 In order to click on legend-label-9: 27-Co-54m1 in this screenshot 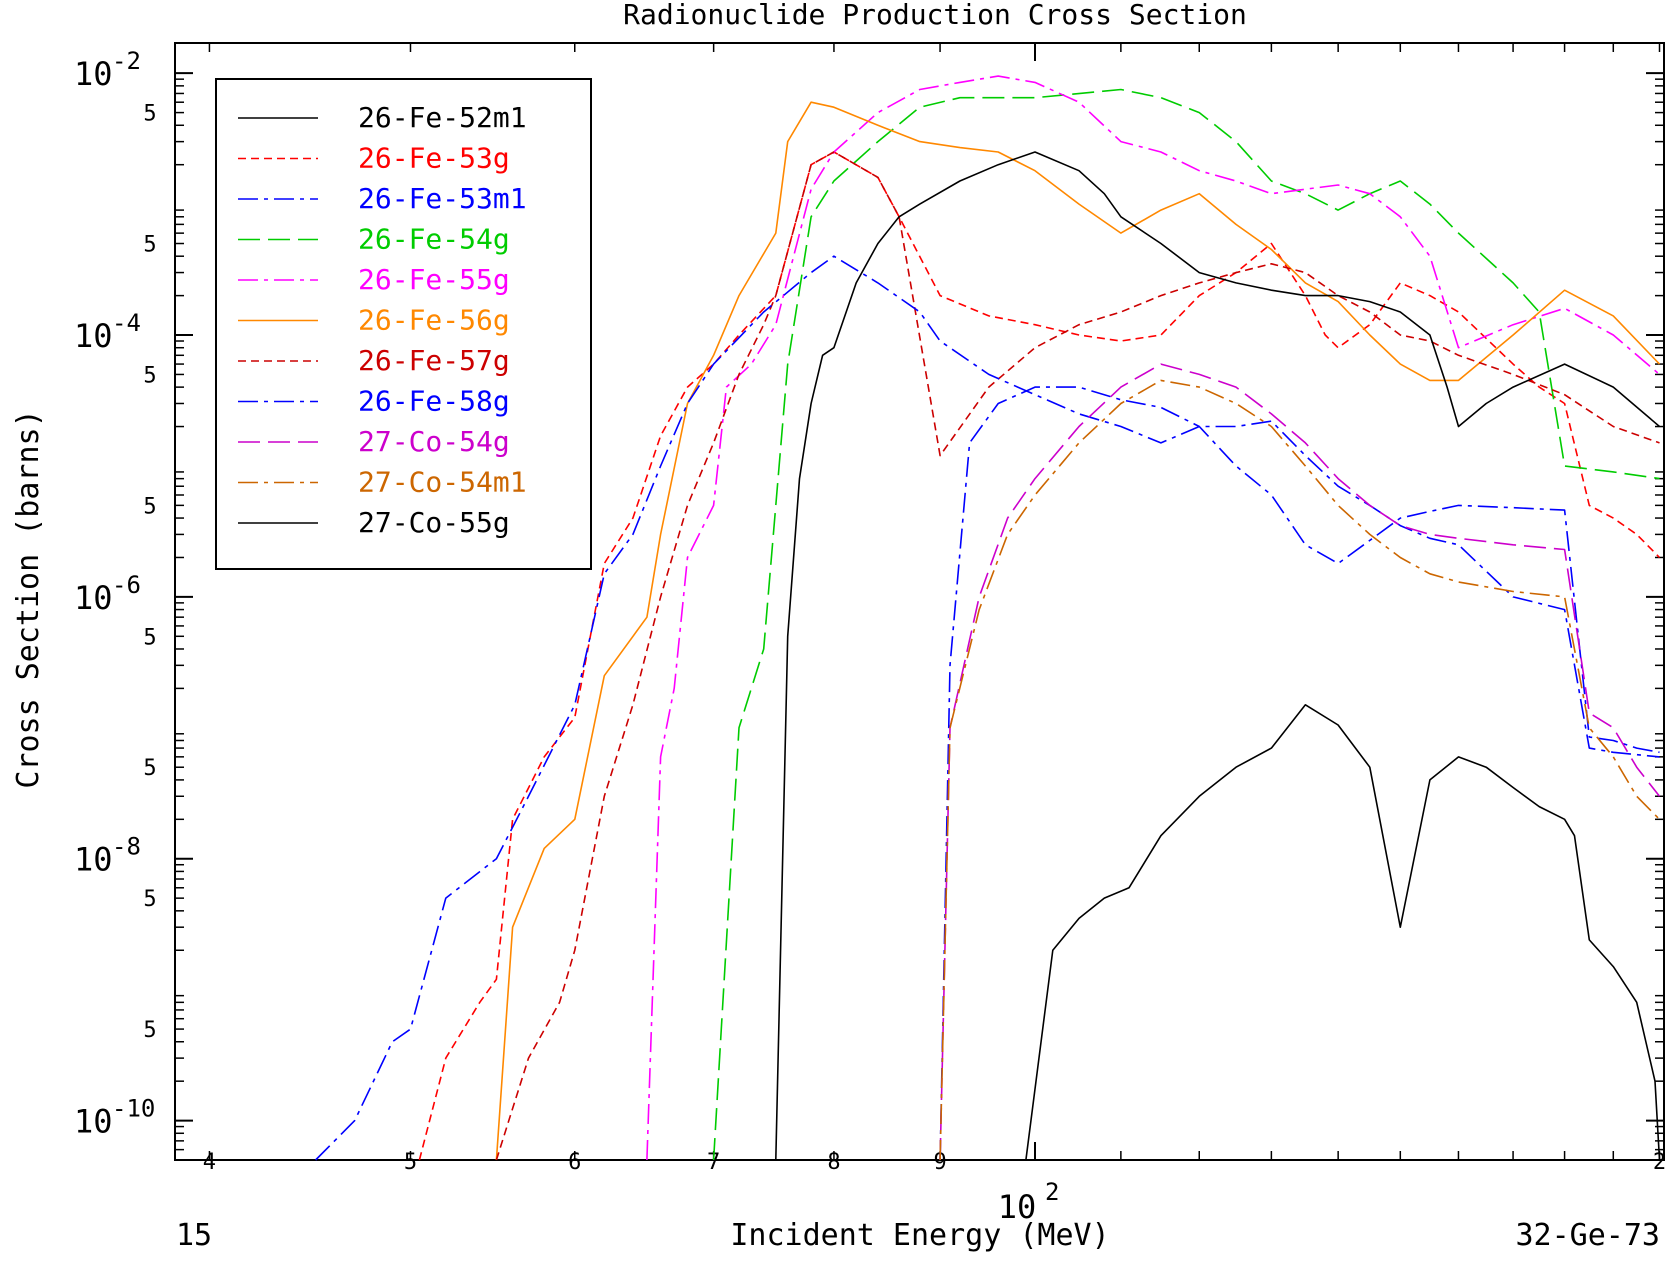, I will do `click(442, 482)`.